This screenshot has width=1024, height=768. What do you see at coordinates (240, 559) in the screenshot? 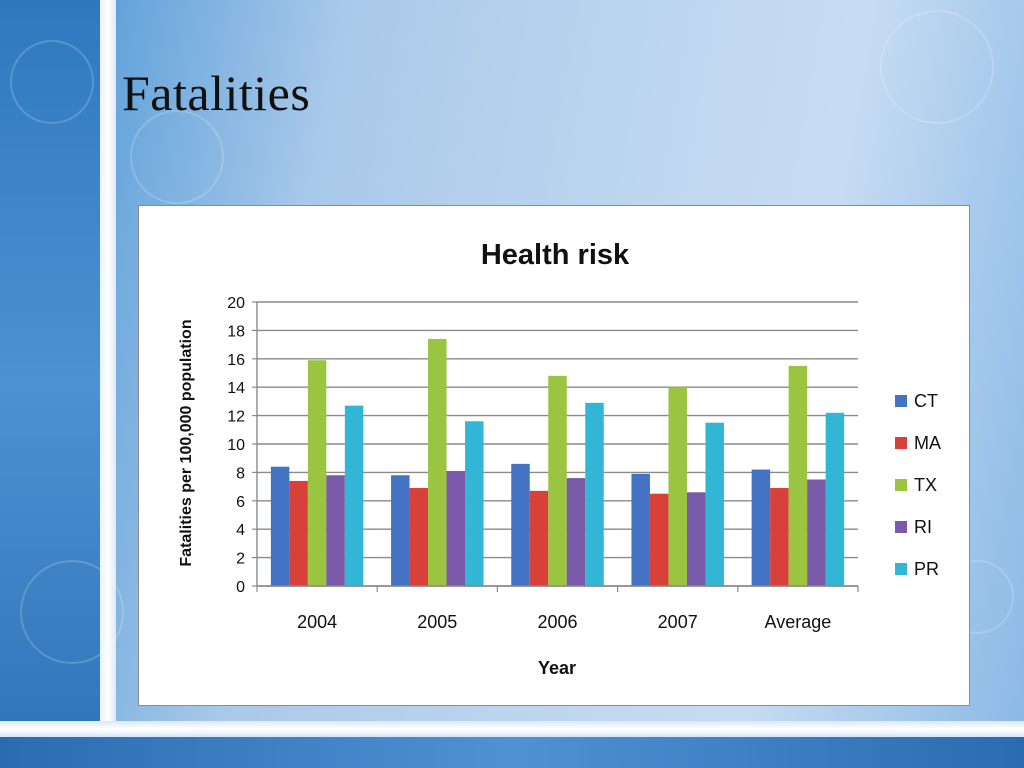
I see `y-tick-label: 2` at bounding box center [240, 559].